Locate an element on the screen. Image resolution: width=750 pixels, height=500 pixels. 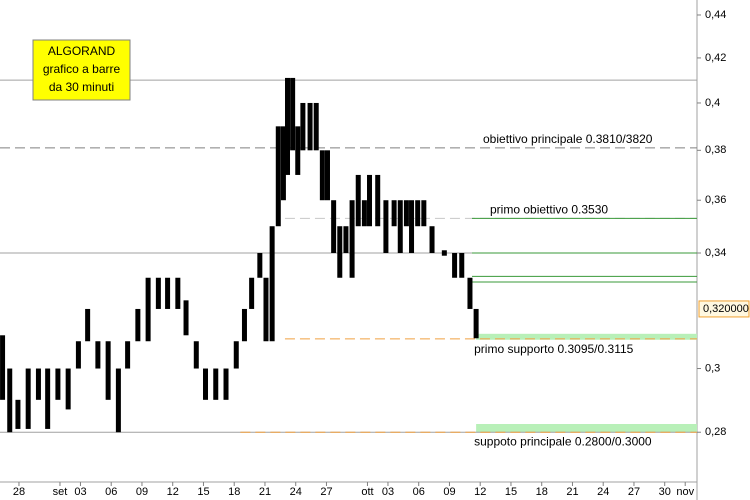
y-tick-label: 0,34 is located at coordinates (715, 253).